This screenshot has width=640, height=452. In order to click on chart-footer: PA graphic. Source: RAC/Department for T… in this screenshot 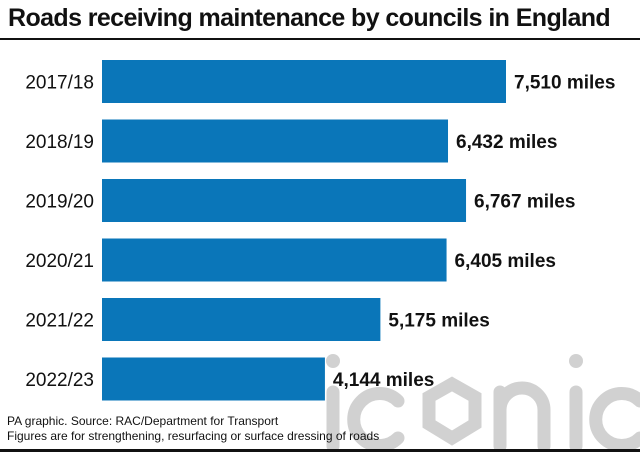, I will do `click(193, 429)`.